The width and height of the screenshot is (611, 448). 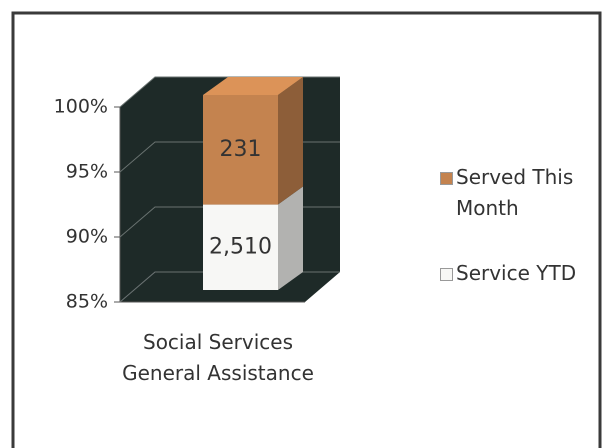 I want to click on bar-top, so click(x=253, y=86).